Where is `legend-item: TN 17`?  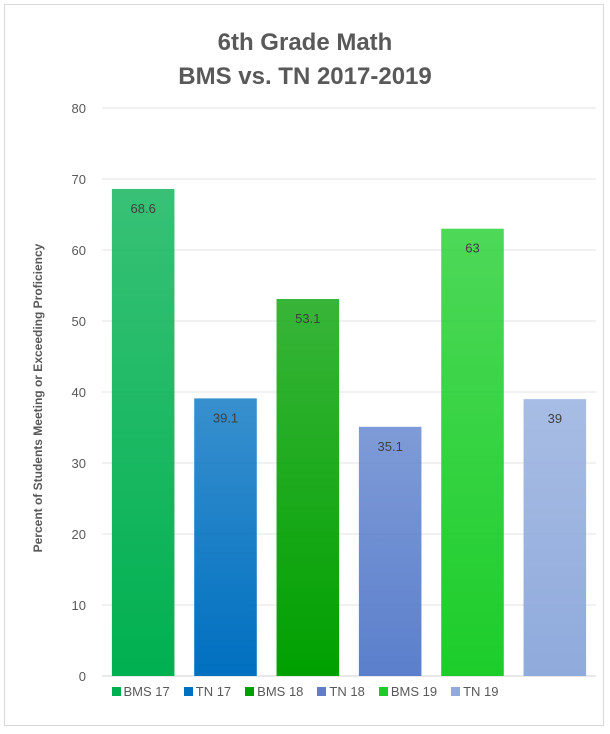
legend-item: TN 17 is located at coordinates (207, 691).